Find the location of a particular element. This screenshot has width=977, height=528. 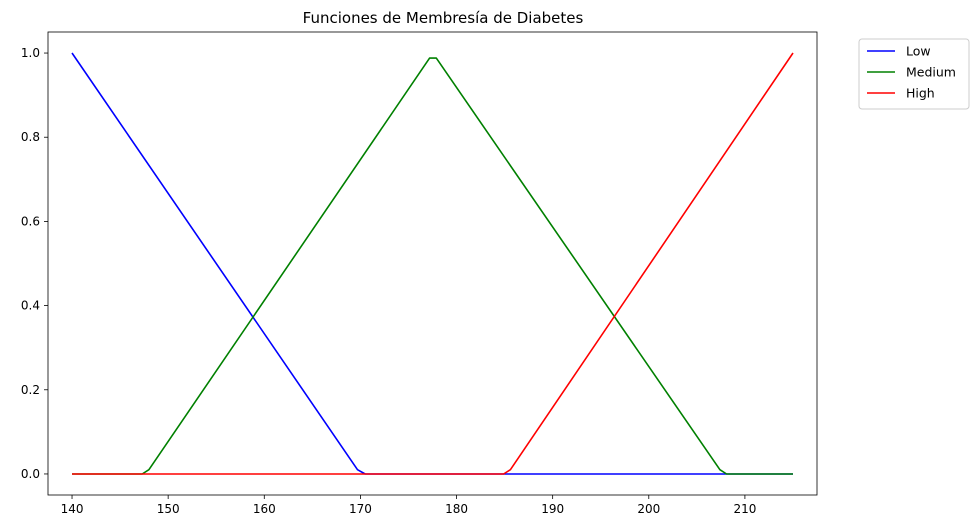

x-tick-label: 140 is located at coordinates (72, 509).